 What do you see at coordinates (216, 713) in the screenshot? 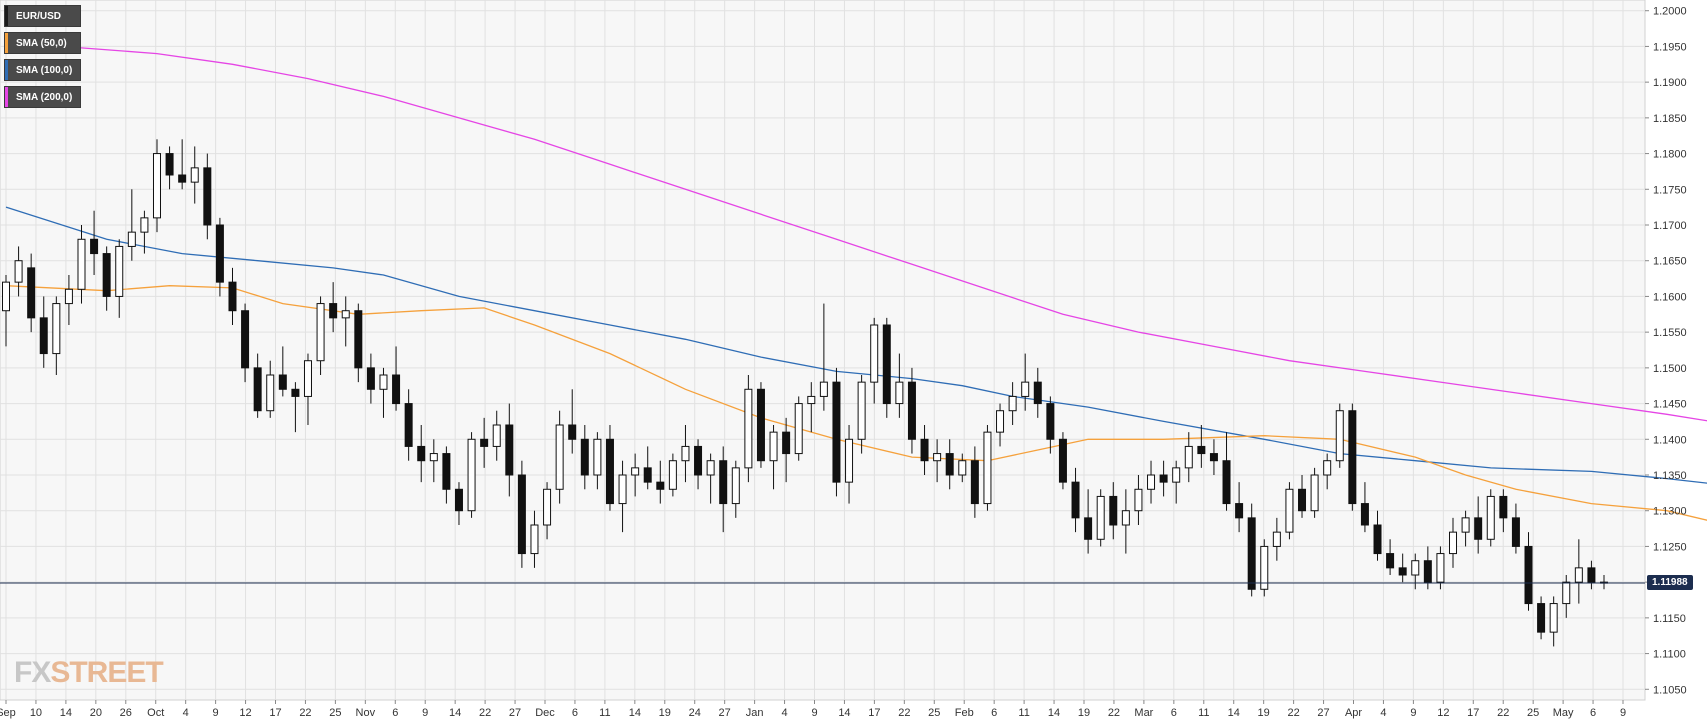
I see `x-tick-label: 9` at bounding box center [216, 713].